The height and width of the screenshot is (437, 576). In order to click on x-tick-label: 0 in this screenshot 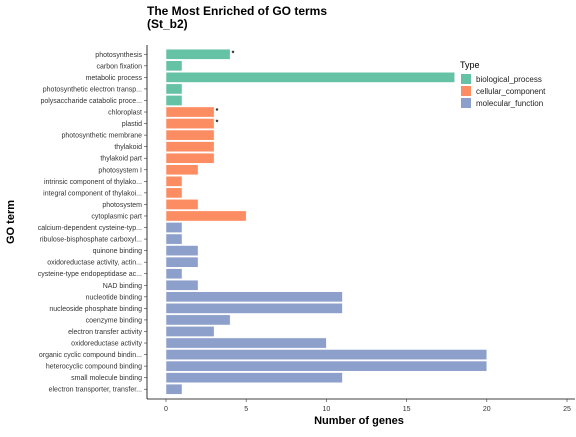, I will do `click(166, 409)`.